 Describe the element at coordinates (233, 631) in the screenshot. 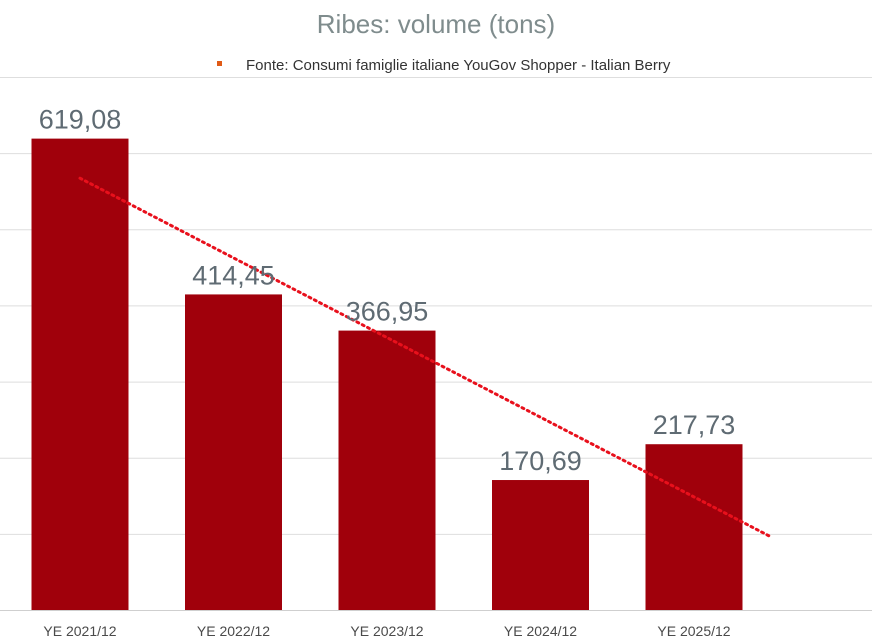

I see `x-tick-label: YE 2022/12` at that location.